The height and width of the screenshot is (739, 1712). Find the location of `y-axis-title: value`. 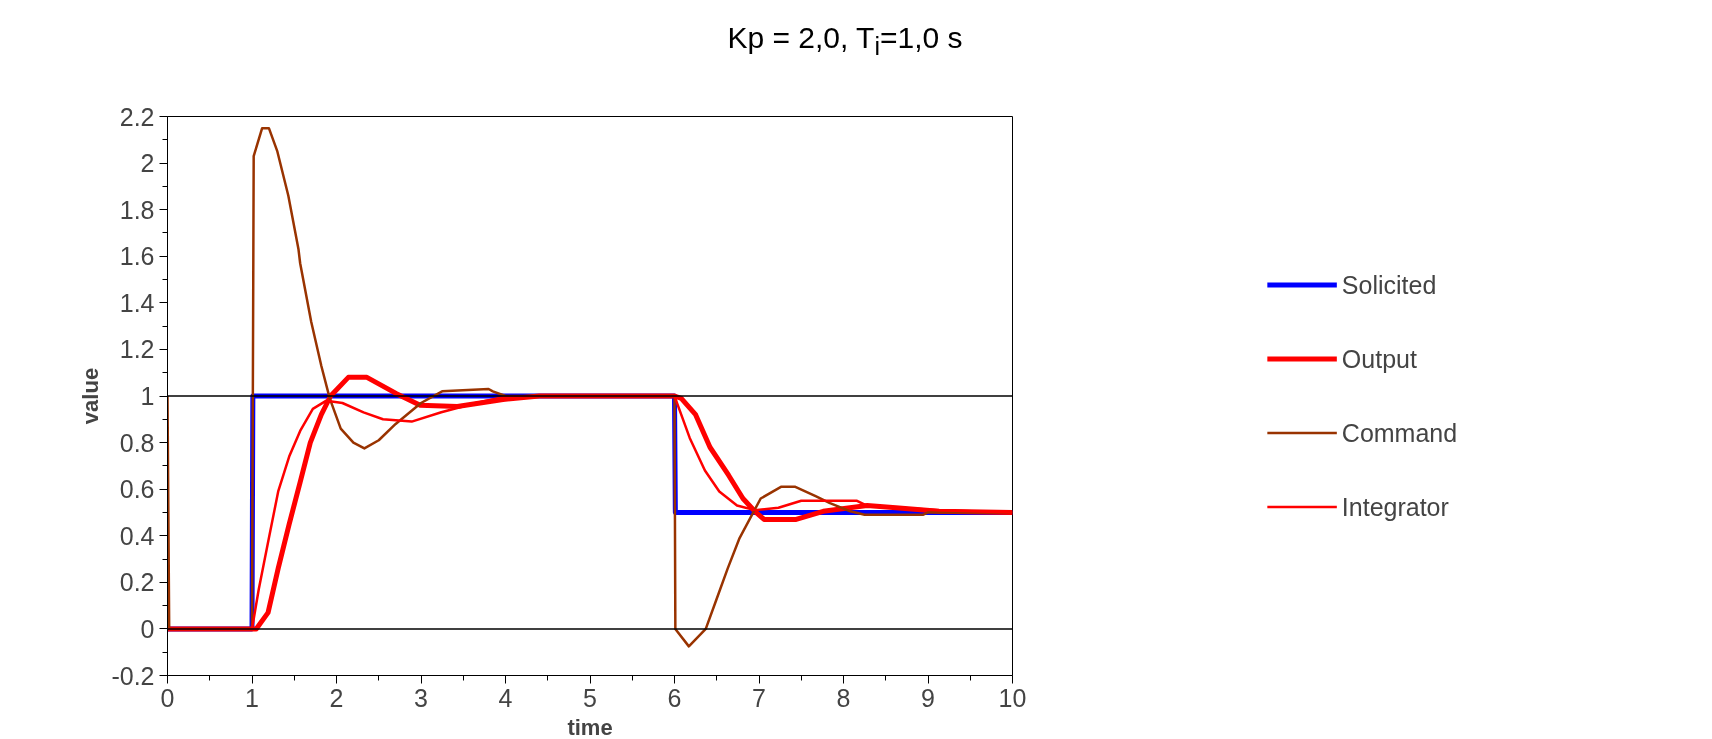

y-axis-title: value is located at coordinates (91, 396).